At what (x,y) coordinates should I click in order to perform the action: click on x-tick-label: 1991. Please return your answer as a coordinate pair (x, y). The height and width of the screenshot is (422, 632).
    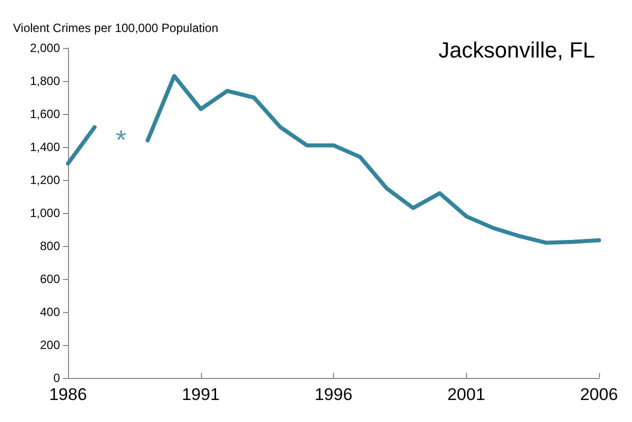
    Looking at the image, I should click on (201, 394).